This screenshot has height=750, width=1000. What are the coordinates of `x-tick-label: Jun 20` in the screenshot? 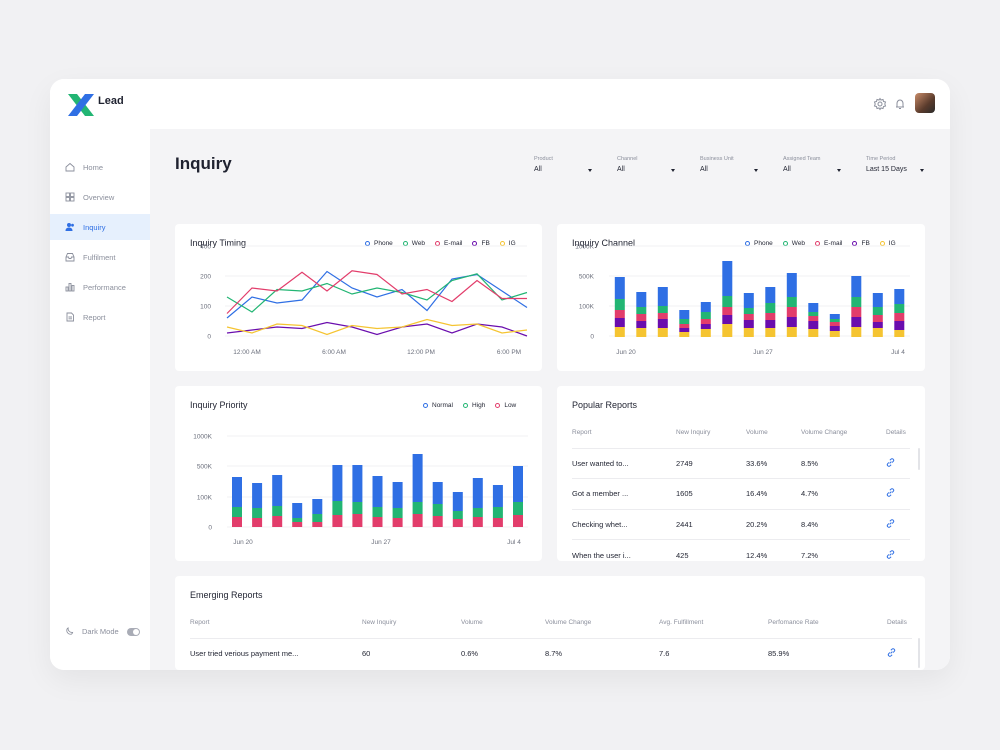 It's located at (243, 542).